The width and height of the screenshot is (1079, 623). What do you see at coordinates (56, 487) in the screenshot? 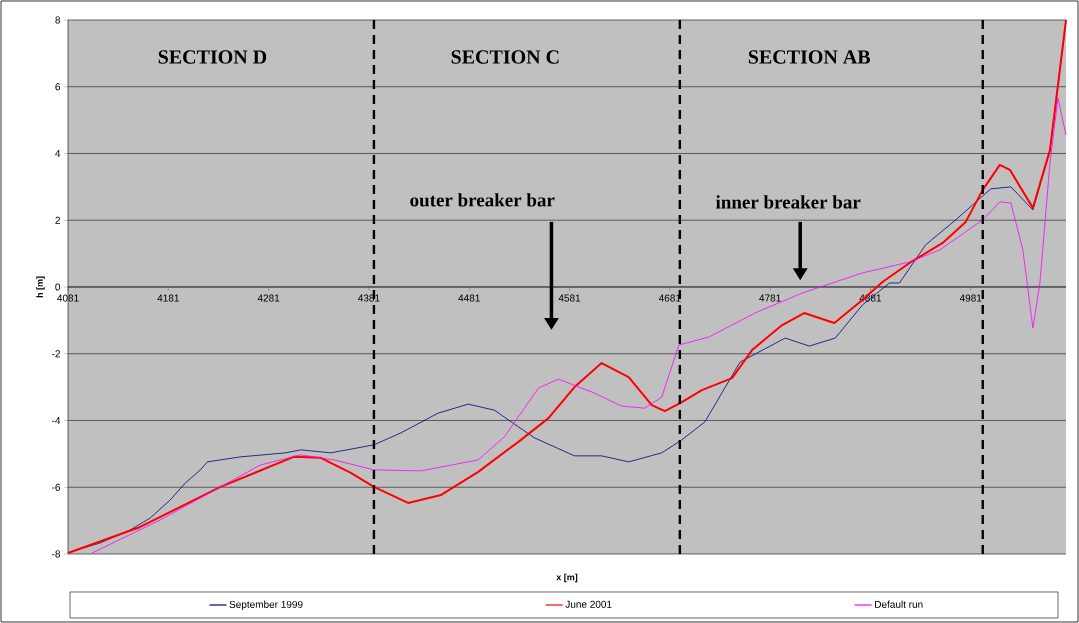
I see `y-tick-label: -6` at bounding box center [56, 487].